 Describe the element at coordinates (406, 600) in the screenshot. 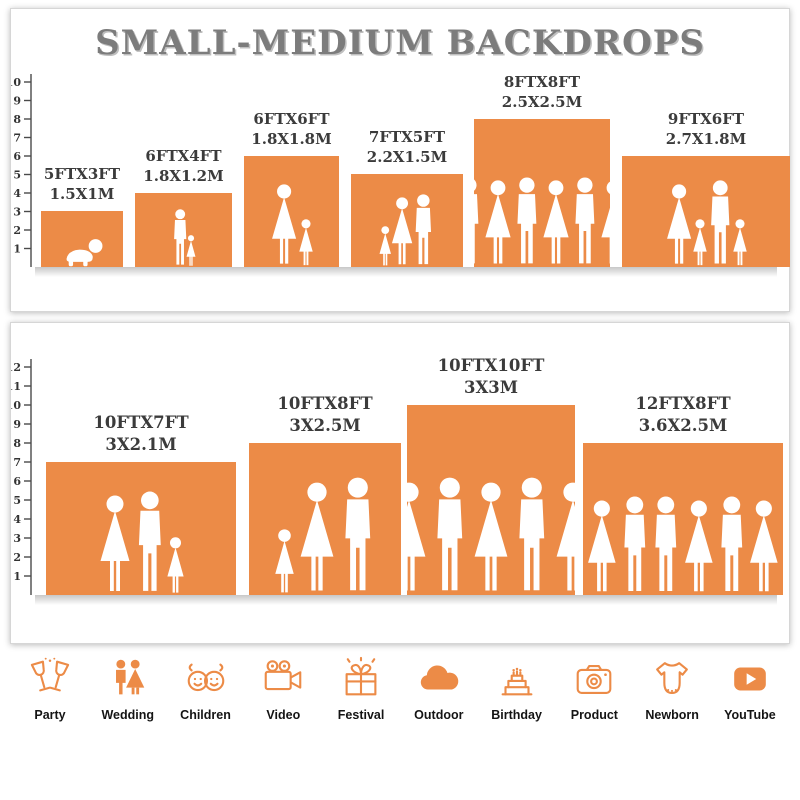

I see `ground-shadow` at that location.